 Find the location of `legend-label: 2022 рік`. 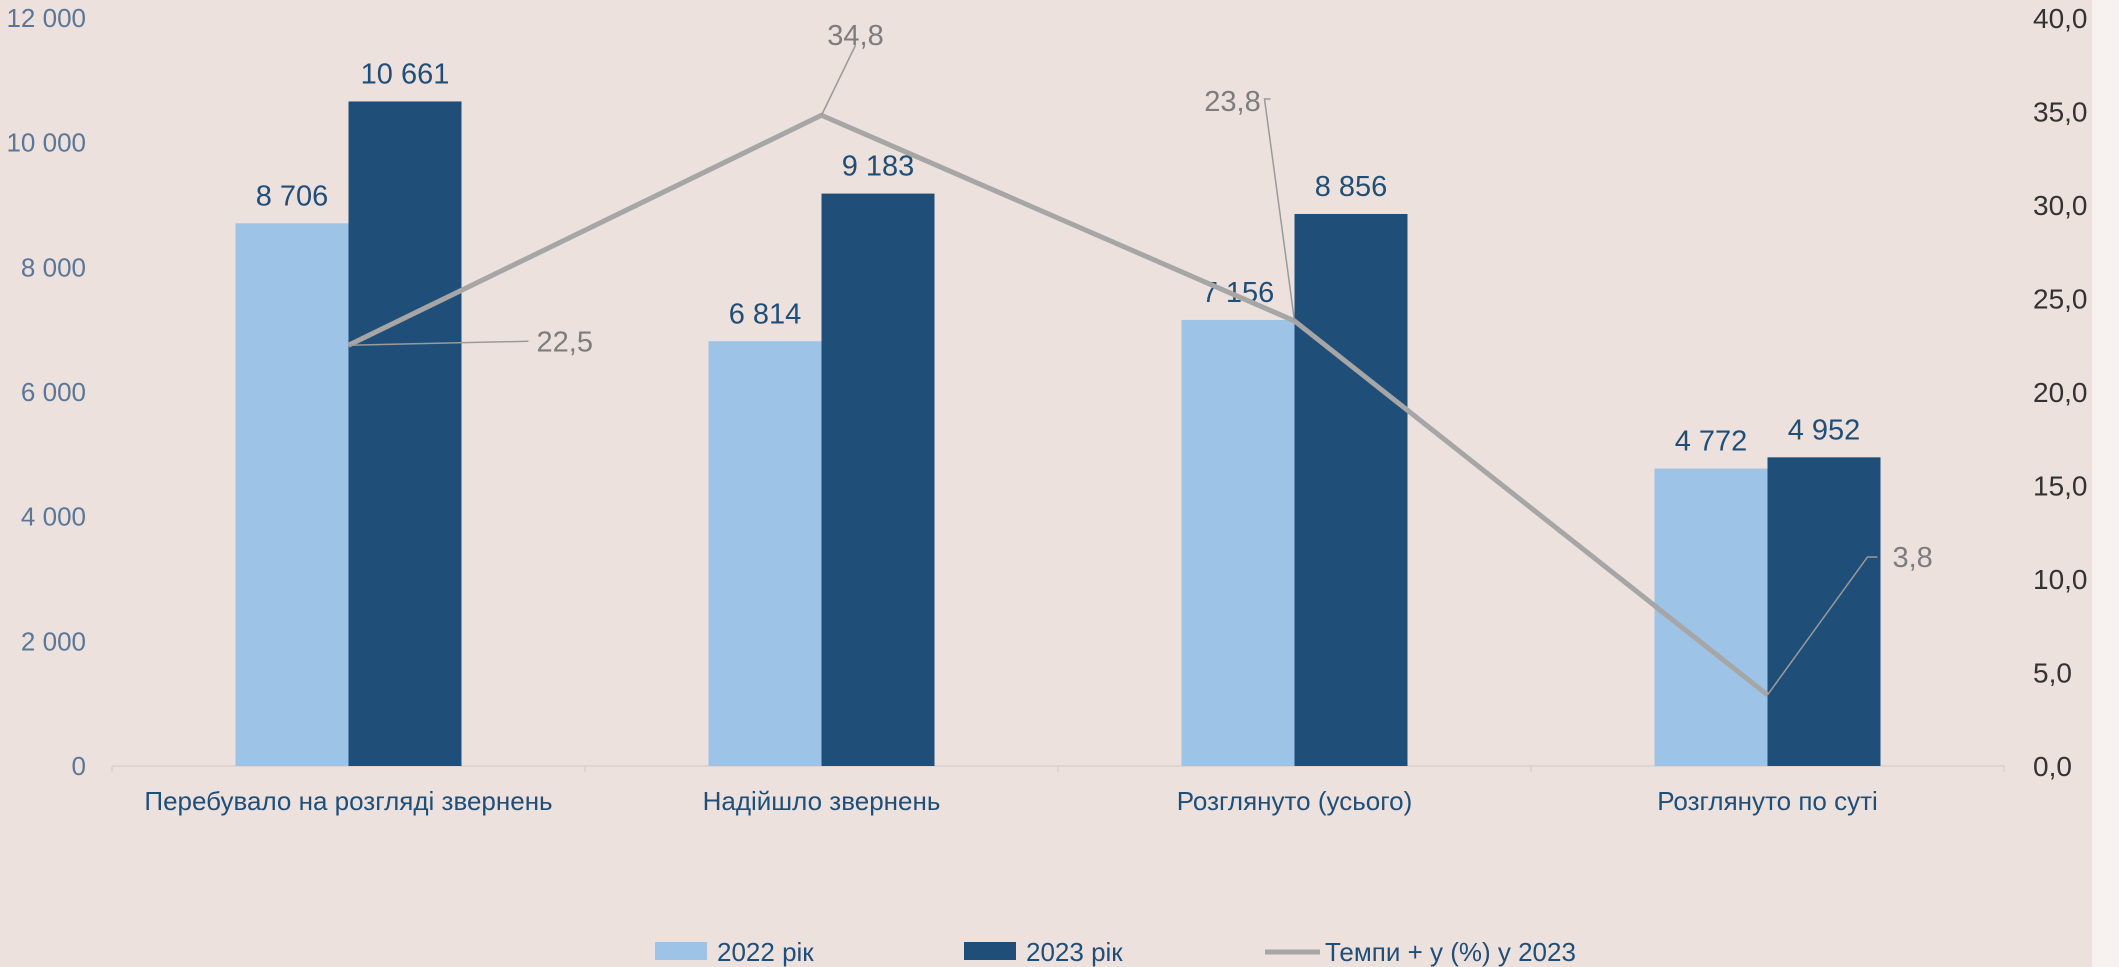

legend-label: 2022 рік is located at coordinates (765, 952).